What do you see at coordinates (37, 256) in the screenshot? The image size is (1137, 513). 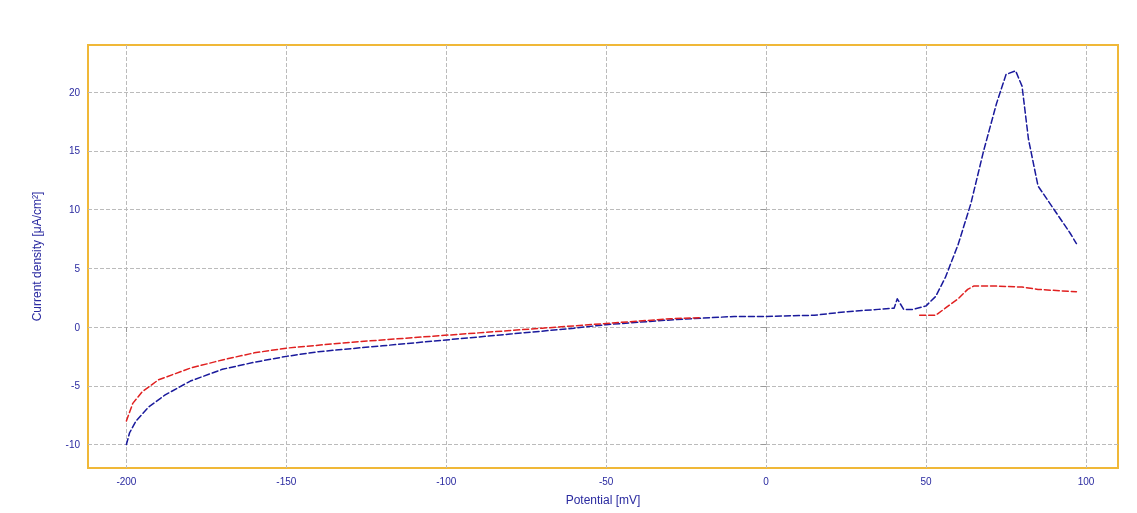 I see `y-axis-title: Current density [μA/cm²]` at bounding box center [37, 256].